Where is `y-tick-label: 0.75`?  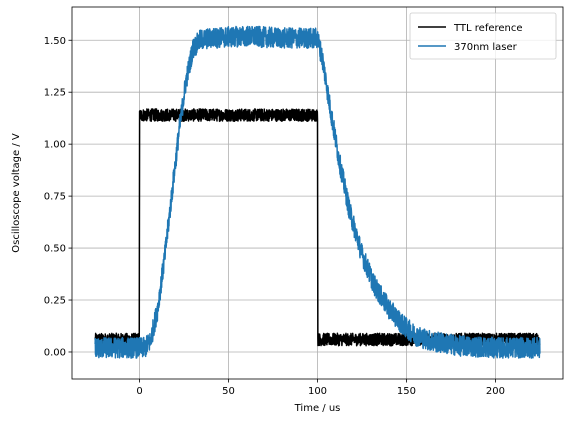 y-tick-label: 0.75 is located at coordinates (55, 197).